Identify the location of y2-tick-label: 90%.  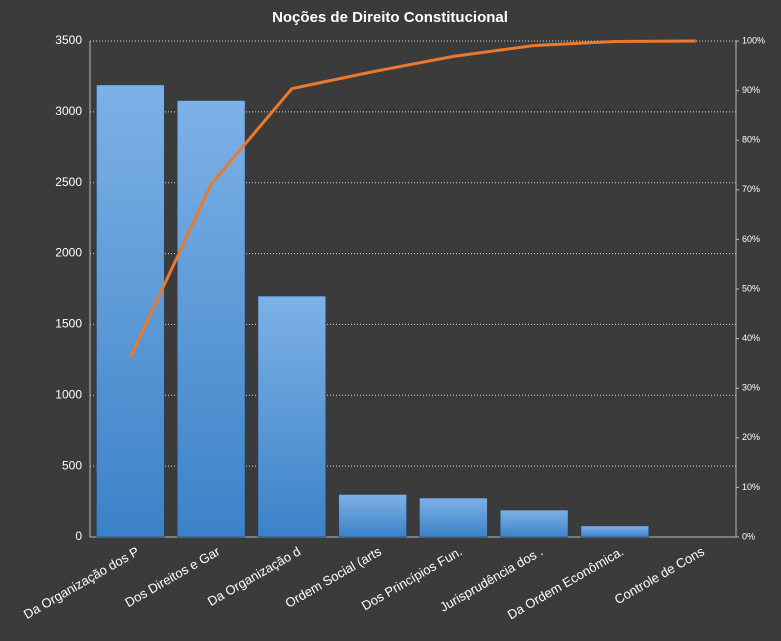
(751, 90).